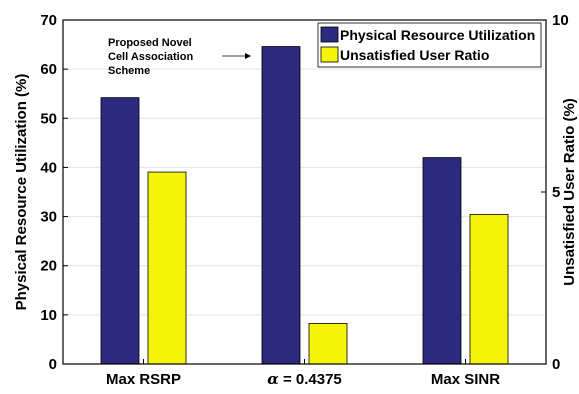 The height and width of the screenshot is (394, 579). What do you see at coordinates (560, 20) in the screenshot?
I see `right-tick-label: 10` at bounding box center [560, 20].